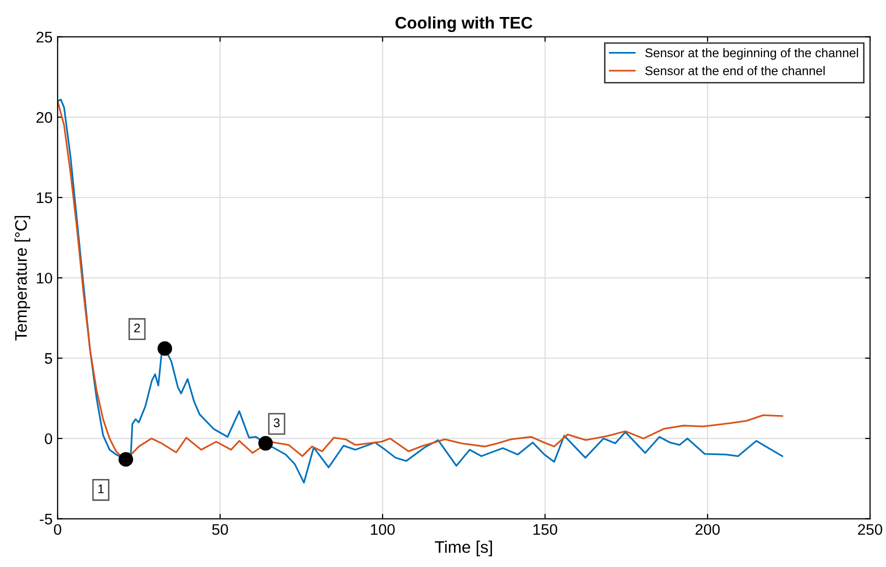  I want to click on y-tick-label: 15, so click(44, 198).